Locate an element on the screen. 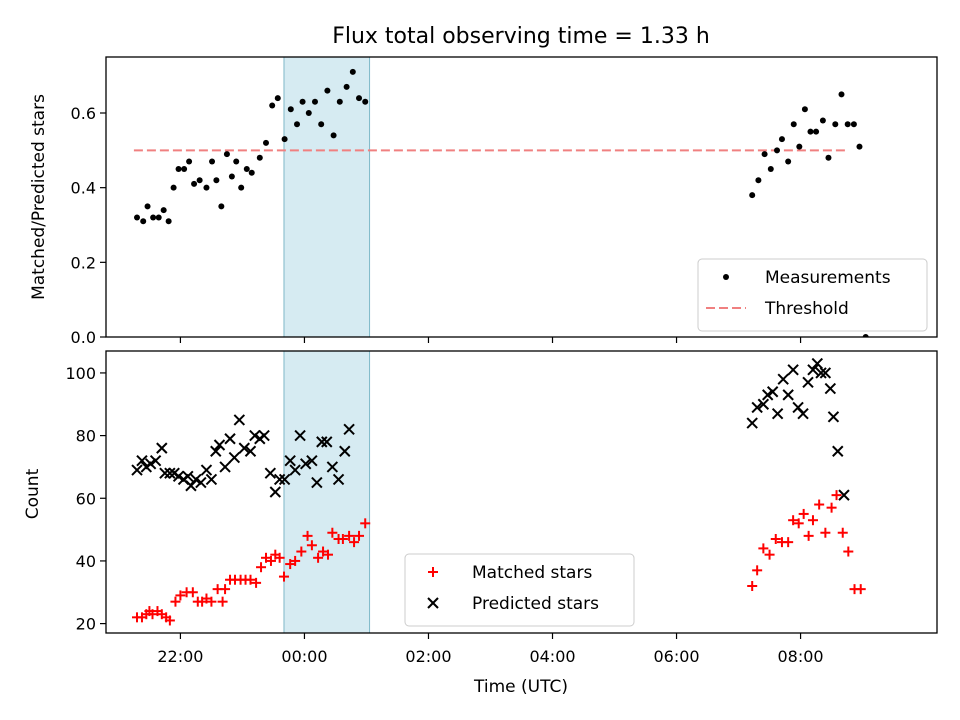 The width and height of the screenshot is (960, 720). x-tick-label: 04:00 is located at coordinates (552, 656).